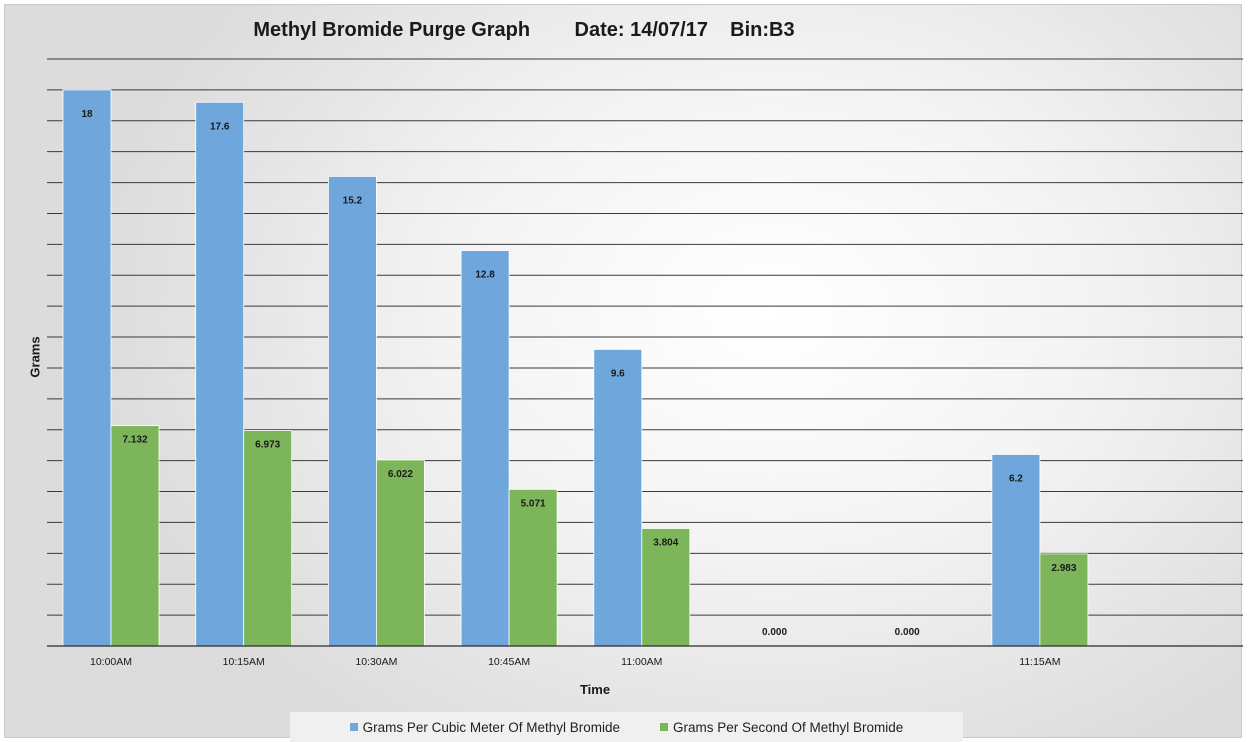  I want to click on legend-item-series-2: Grams Per Second Of Methyl Bromide, so click(781, 727).